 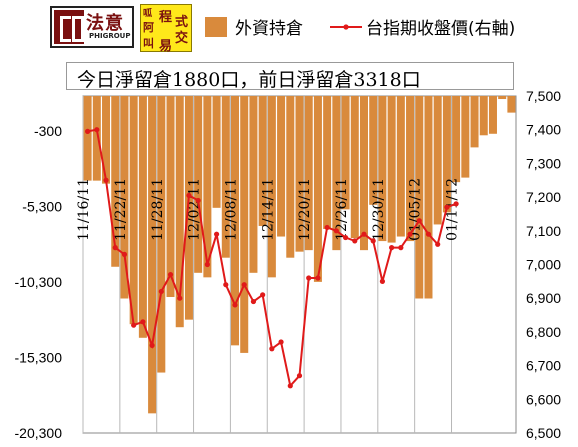 What do you see at coordinates (121, 209) in the screenshot?
I see `x-tick-label: 11/22/11` at bounding box center [121, 209].